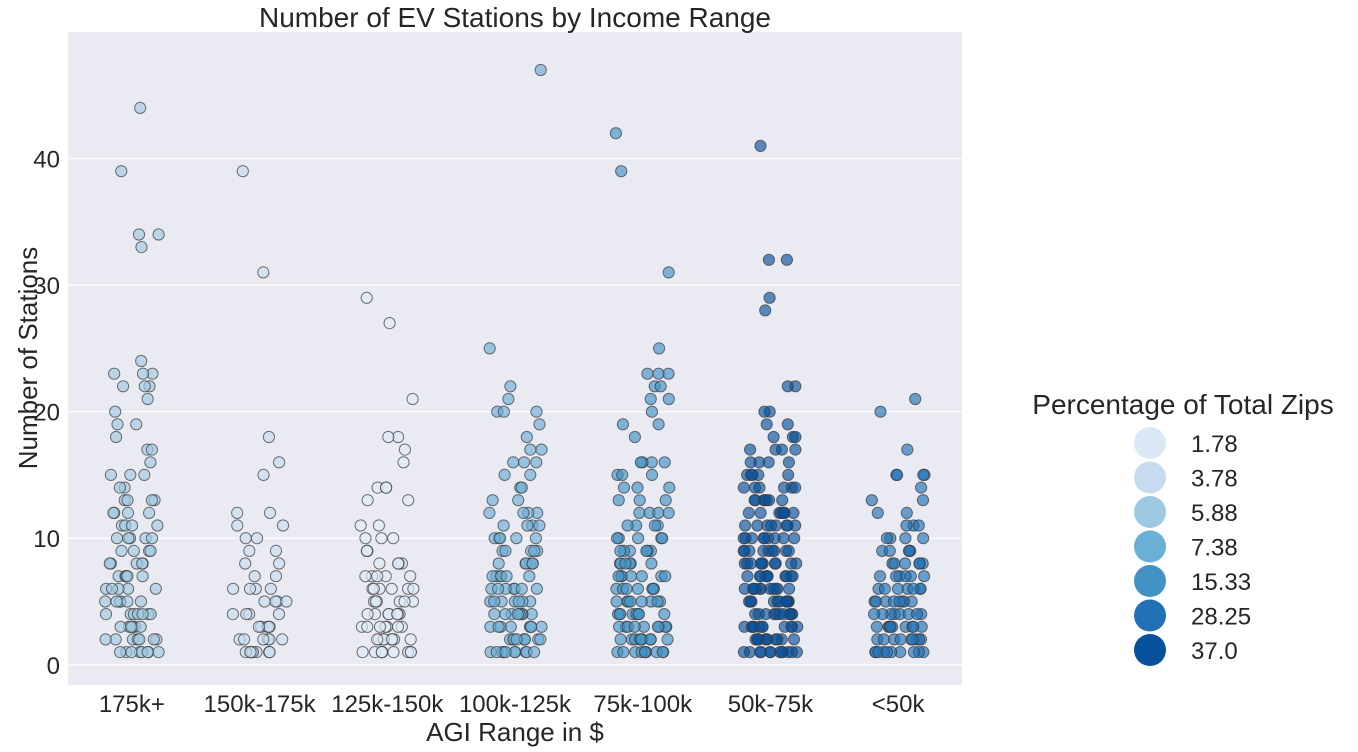 The image size is (1358, 752). I want to click on x-tick-label: 125k-150k, so click(387, 704).